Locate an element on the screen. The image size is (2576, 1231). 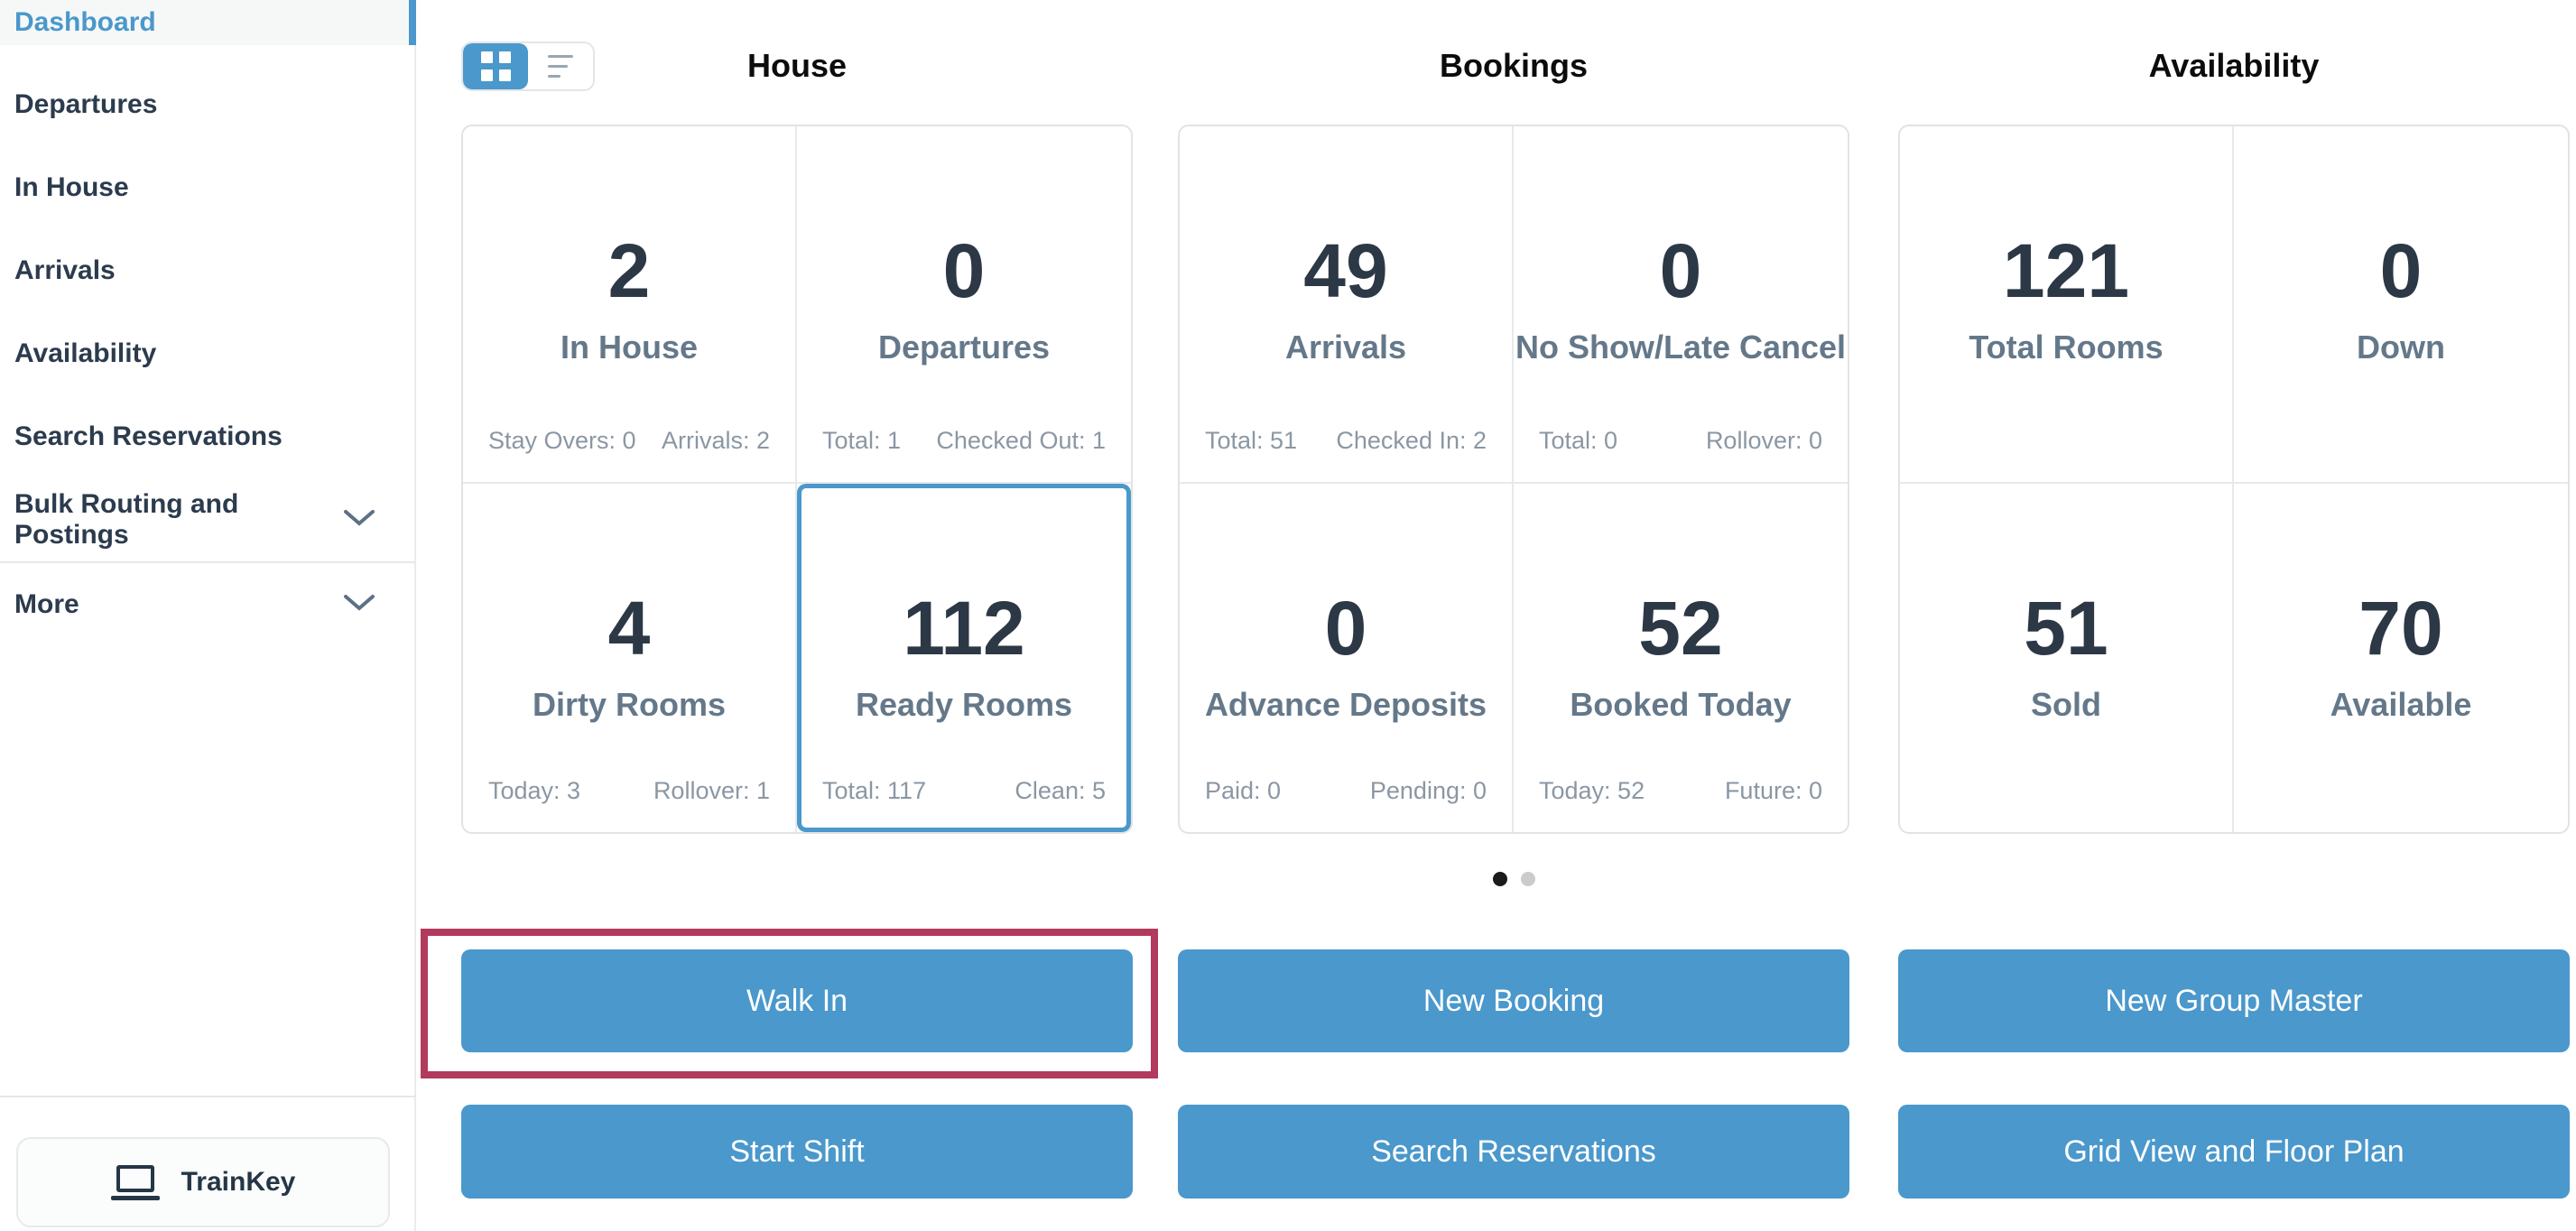
sidebar-item-in-house: In House is located at coordinates (207, 187).